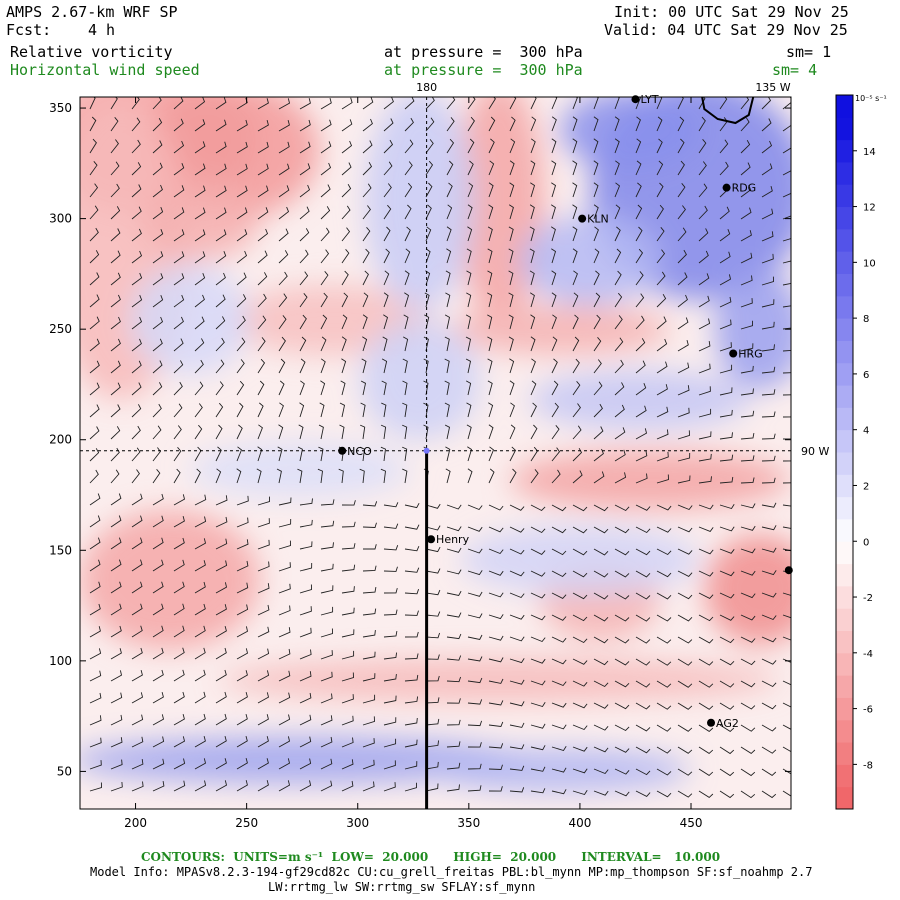  I want to click on y-tick-label: 50, so click(64, 771).